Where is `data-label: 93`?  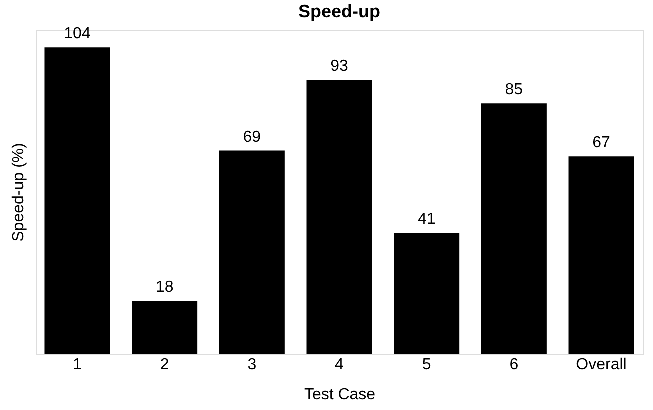
data-label: 93 is located at coordinates (339, 67).